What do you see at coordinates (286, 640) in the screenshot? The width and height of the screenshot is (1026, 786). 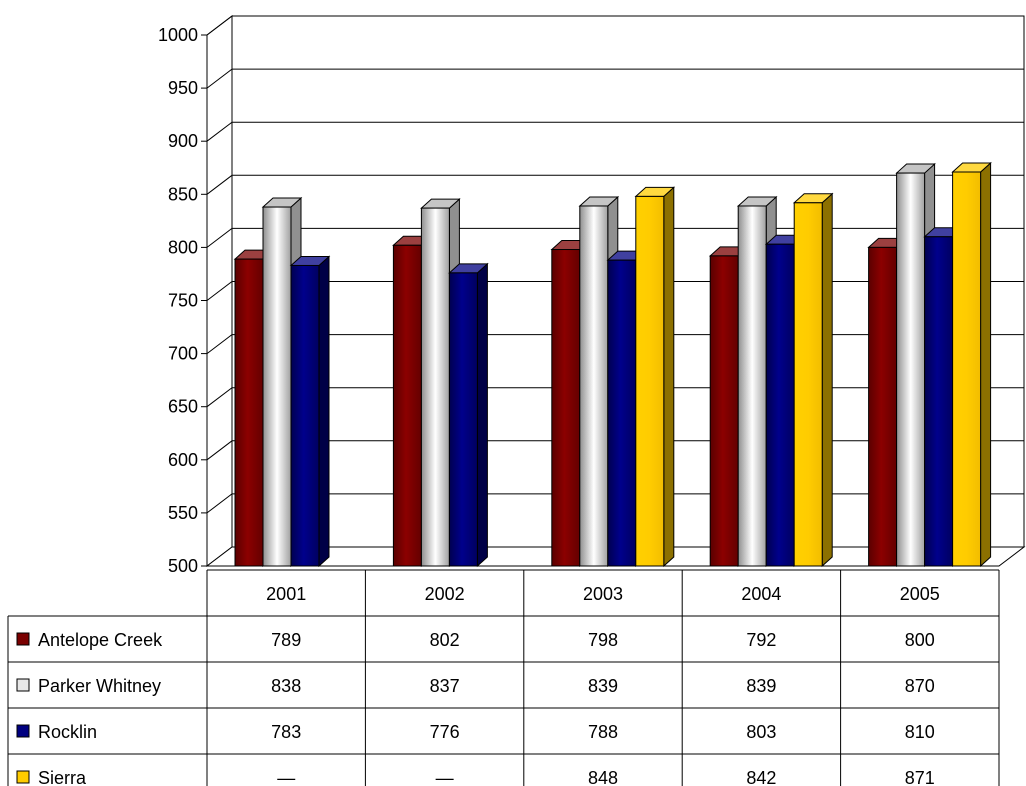 I see `data-label: 789` at bounding box center [286, 640].